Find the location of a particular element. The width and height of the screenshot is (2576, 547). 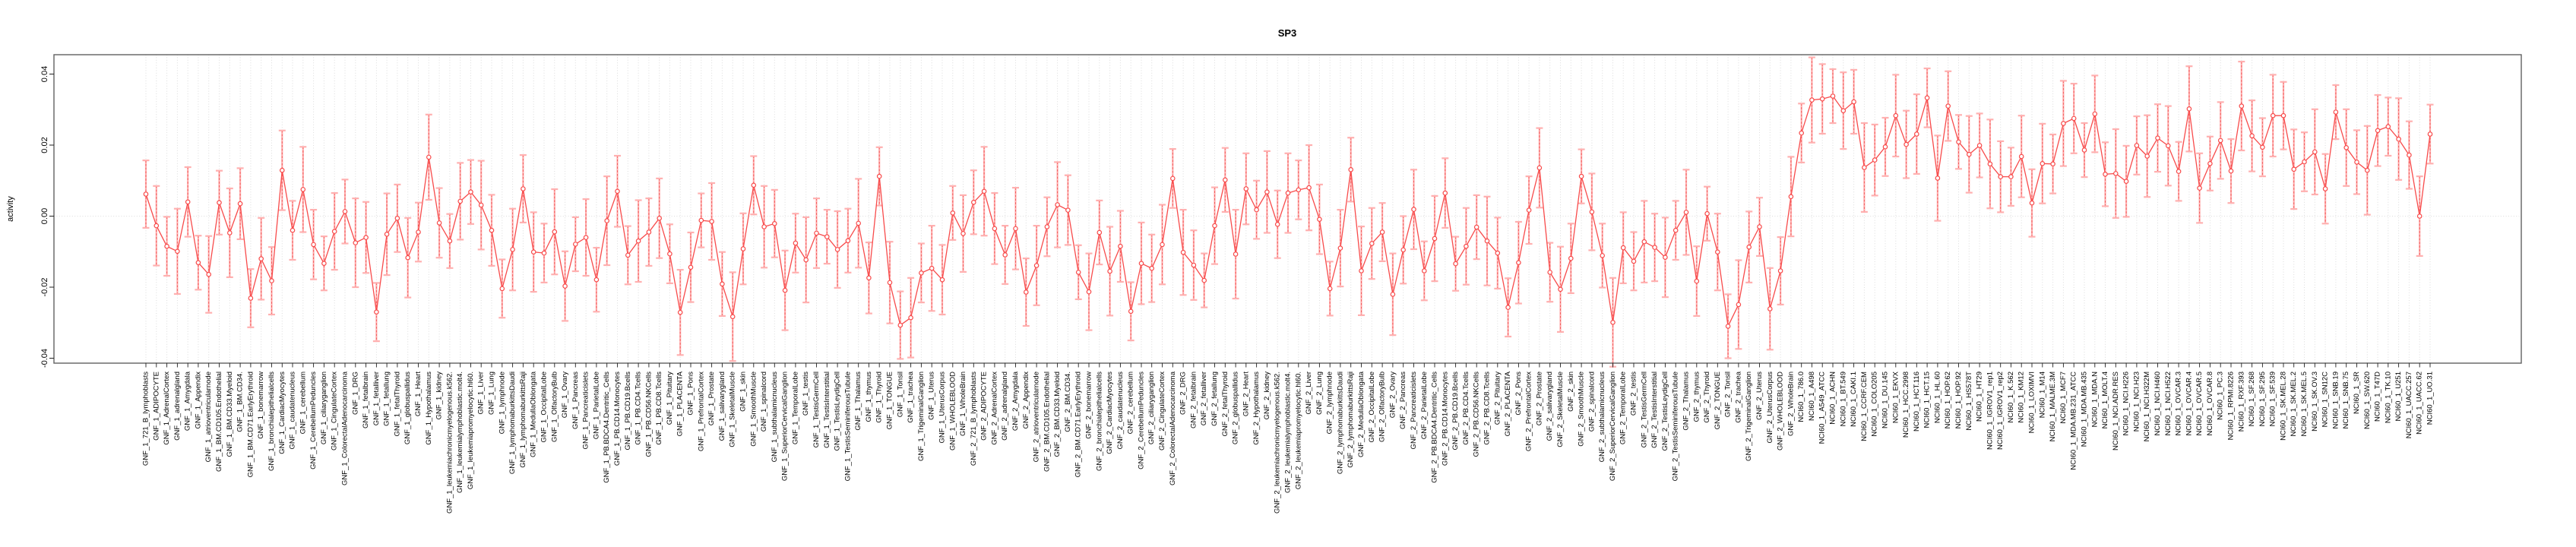

x-tick-label: NCI60_1_SW.620 is located at coordinates (2367, 400).